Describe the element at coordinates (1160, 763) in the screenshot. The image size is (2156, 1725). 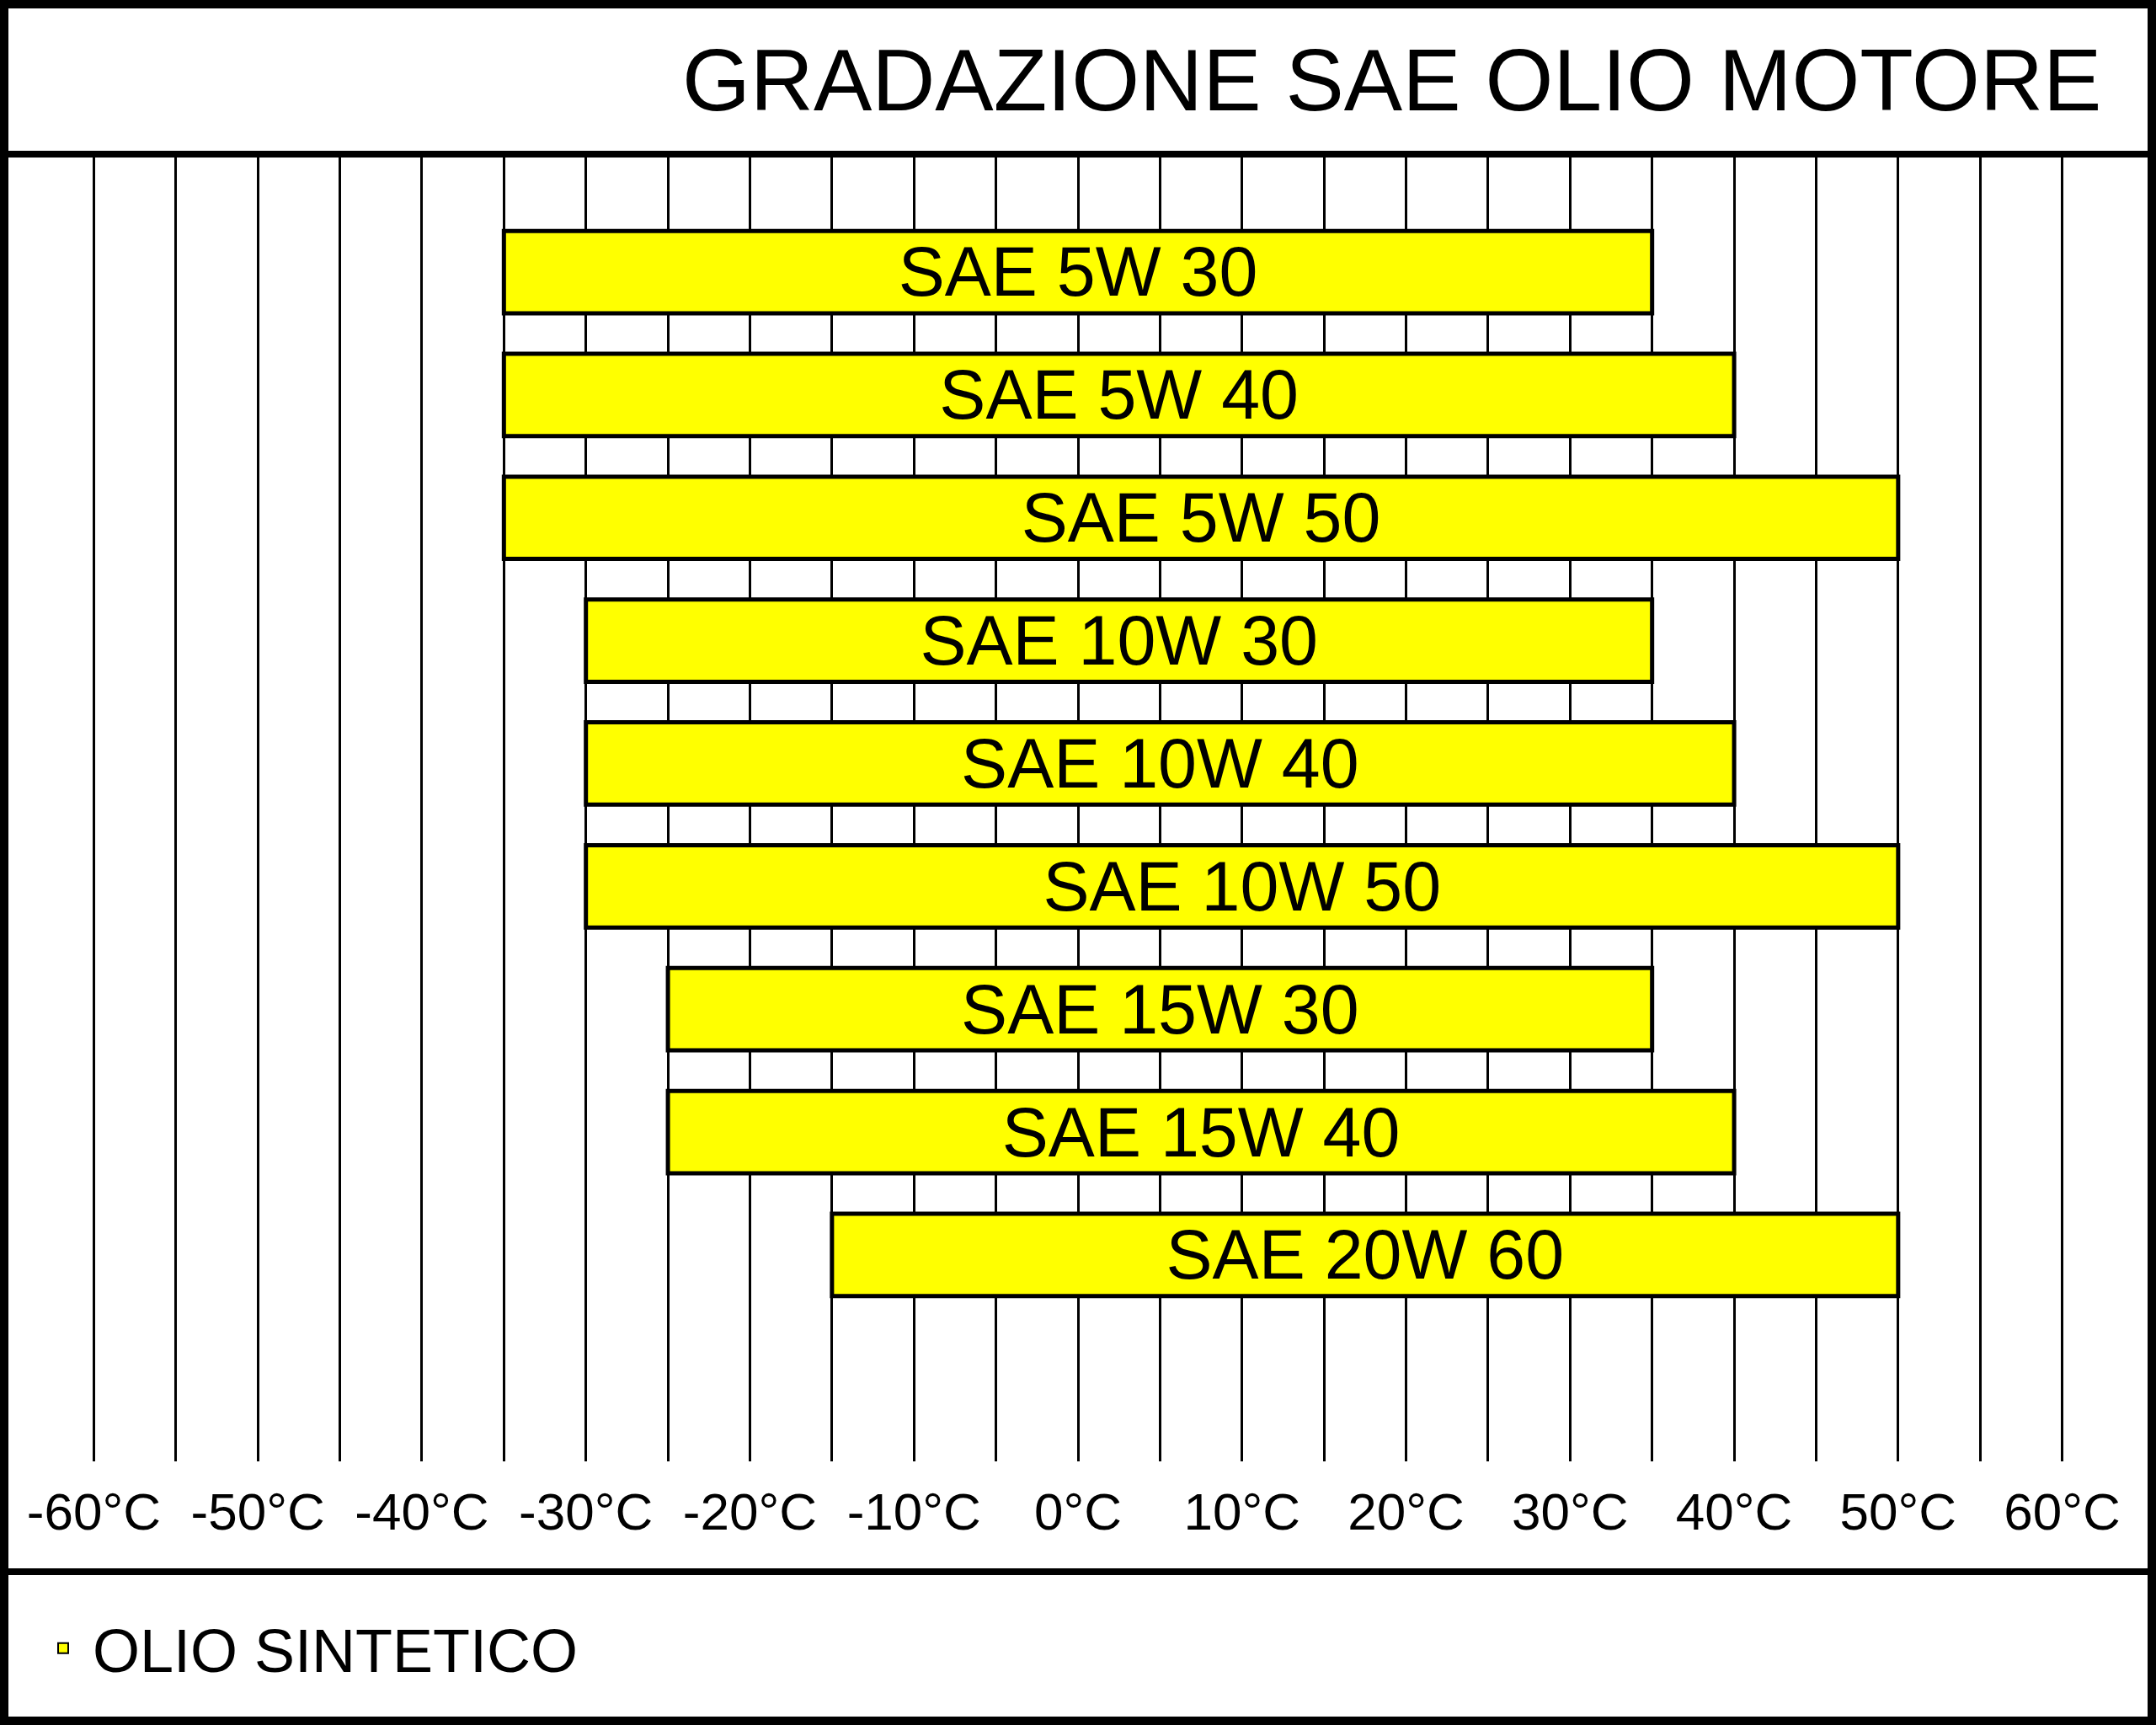
I see `y-tick-label: SAE 10W 40` at that location.